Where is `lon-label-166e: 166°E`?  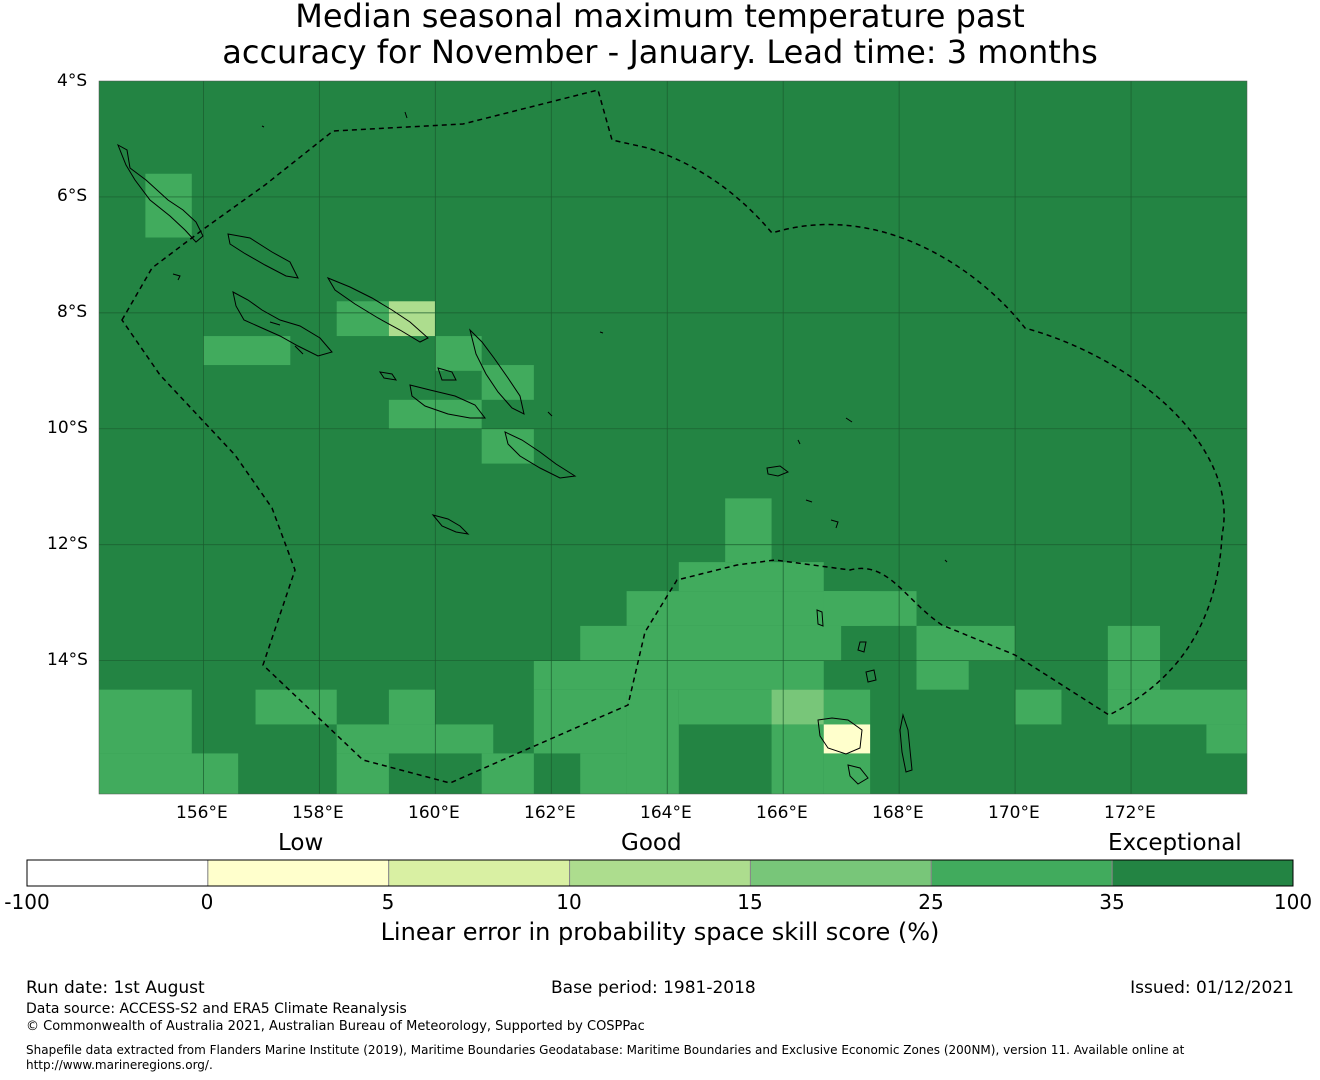
lon-label-166e: 166°E is located at coordinates (782, 813).